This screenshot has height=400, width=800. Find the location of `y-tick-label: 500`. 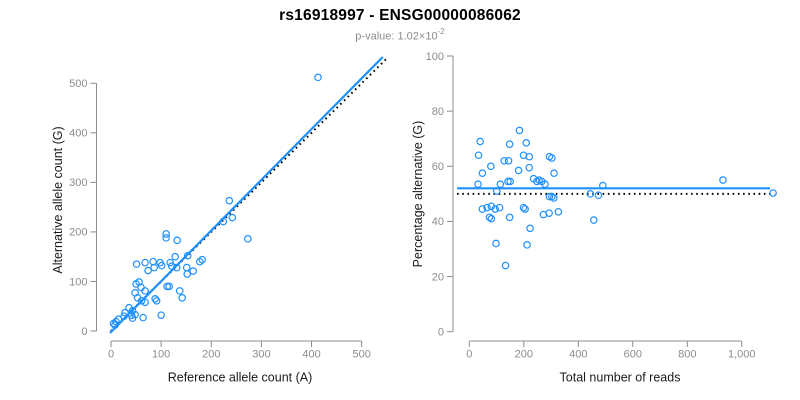

y-tick-label: 500 is located at coordinates (78, 84).